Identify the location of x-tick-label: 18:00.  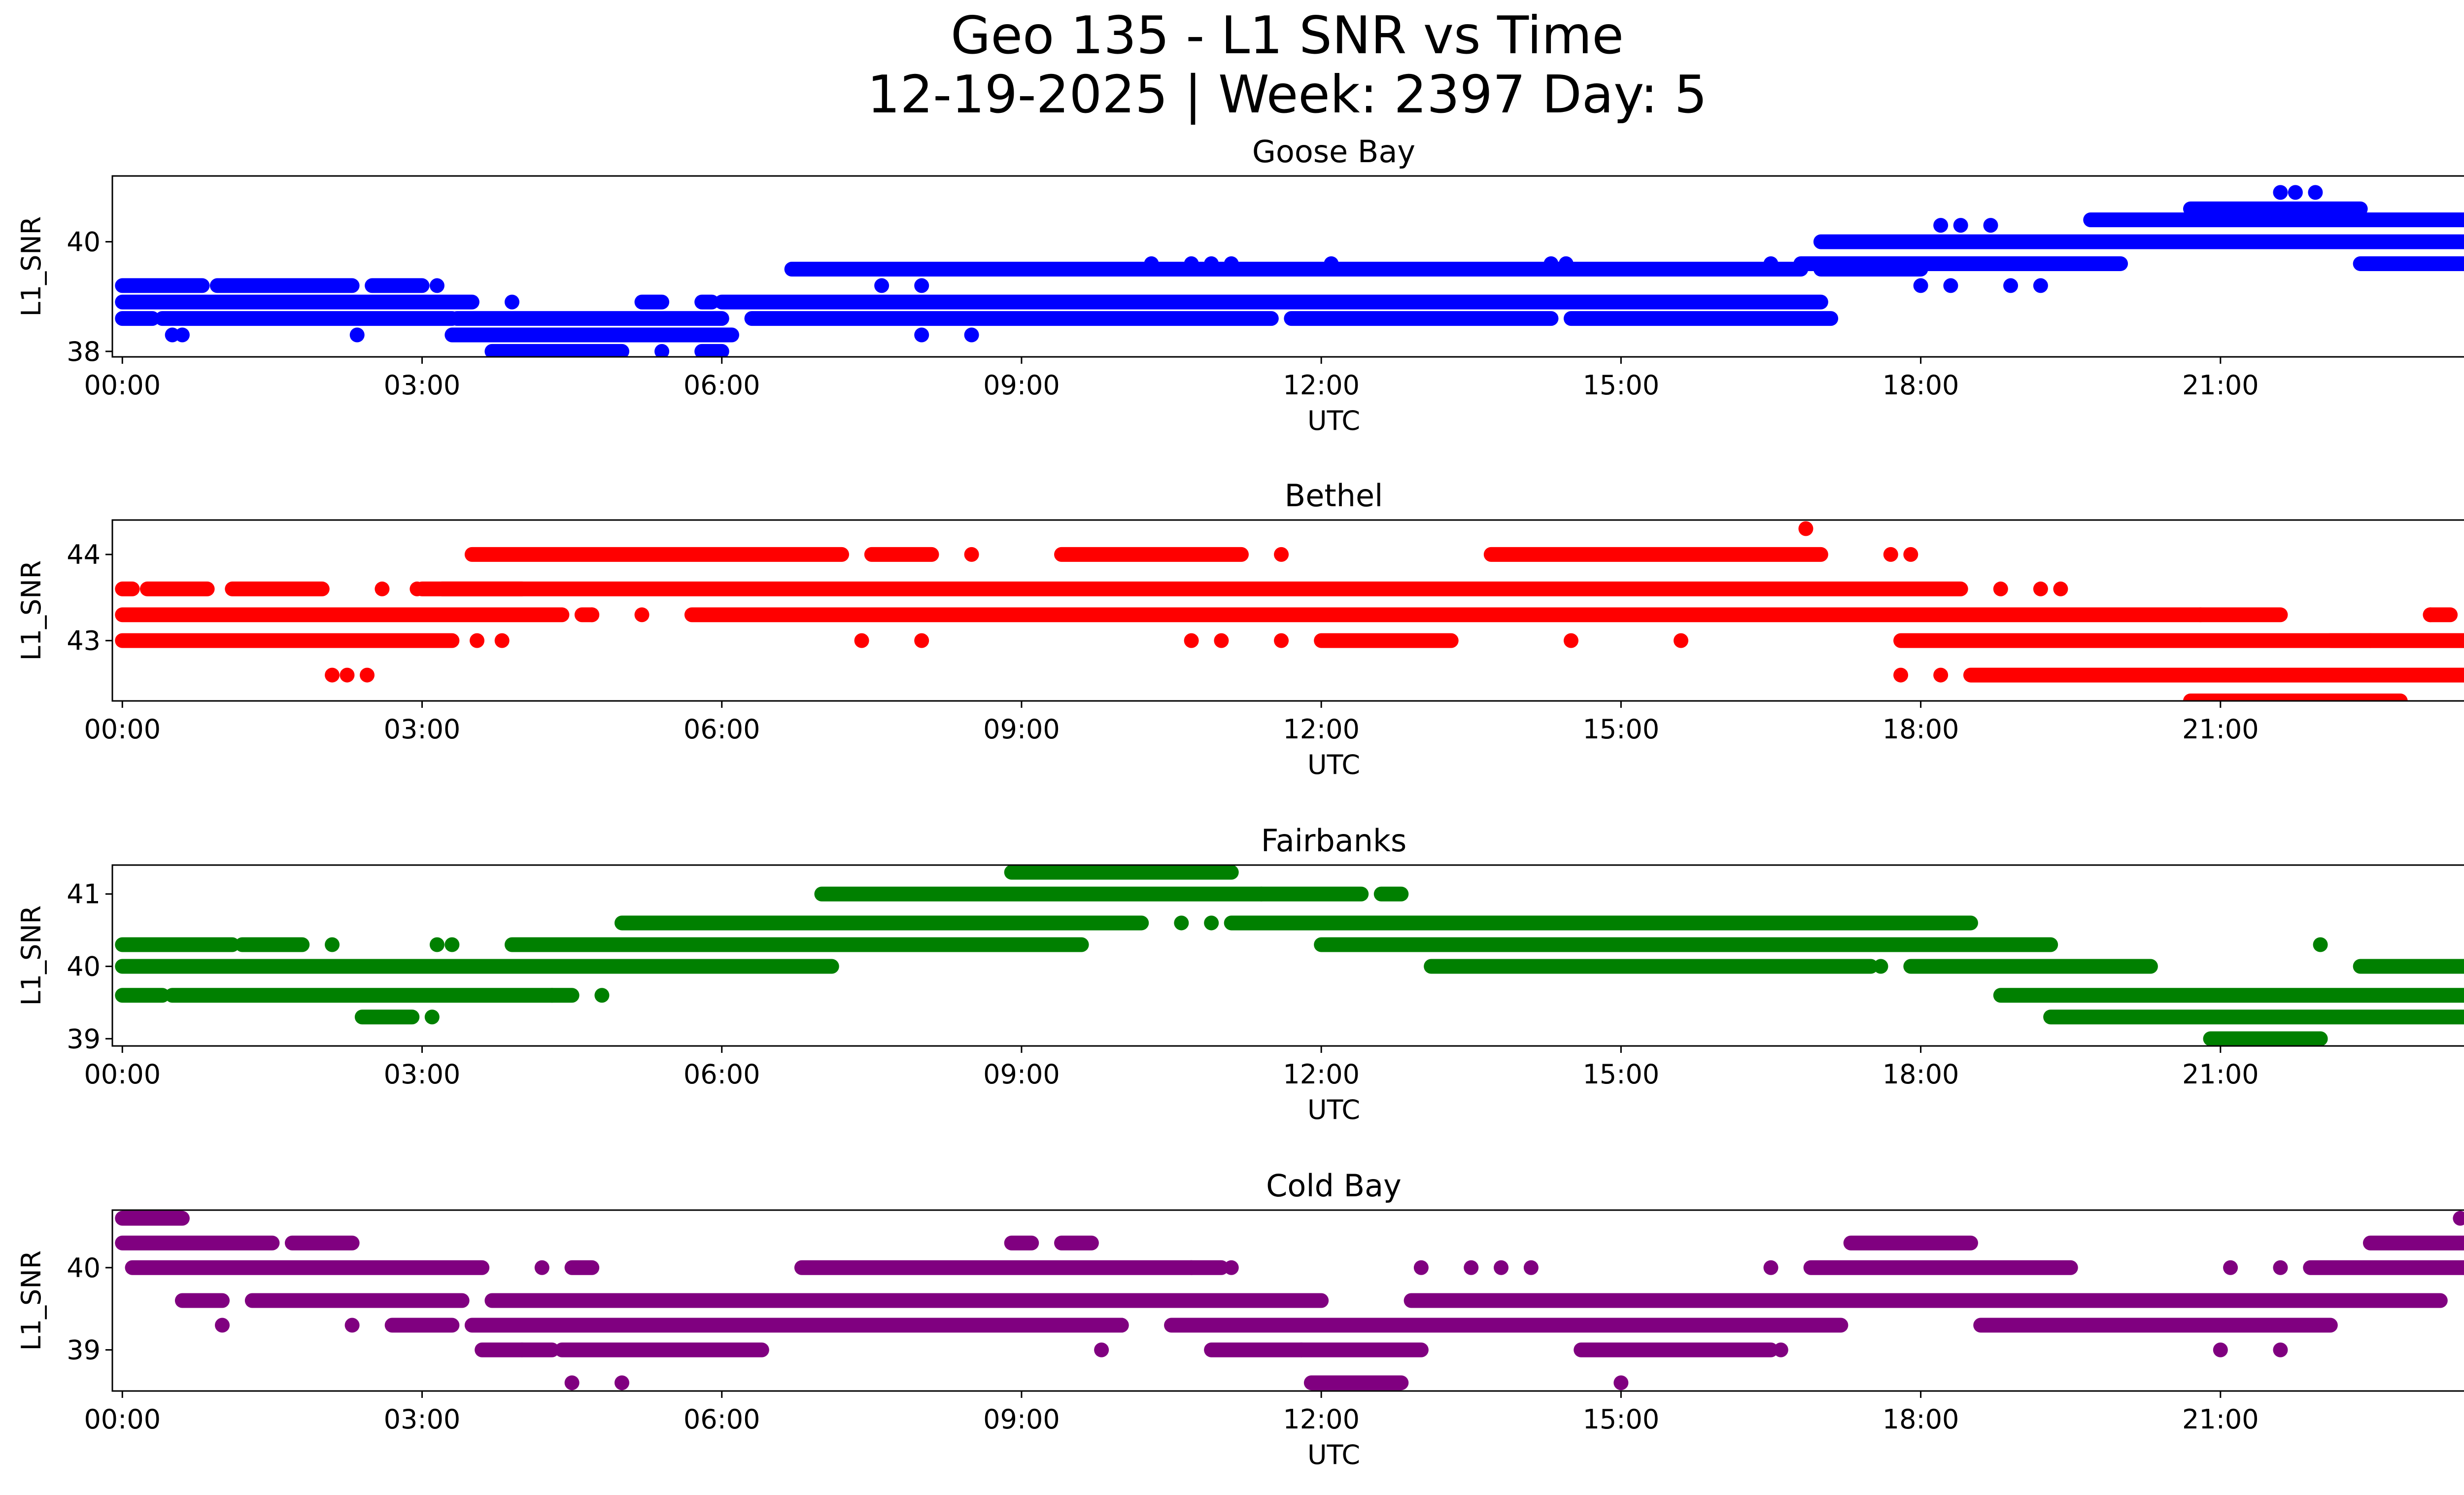
(1920, 729).